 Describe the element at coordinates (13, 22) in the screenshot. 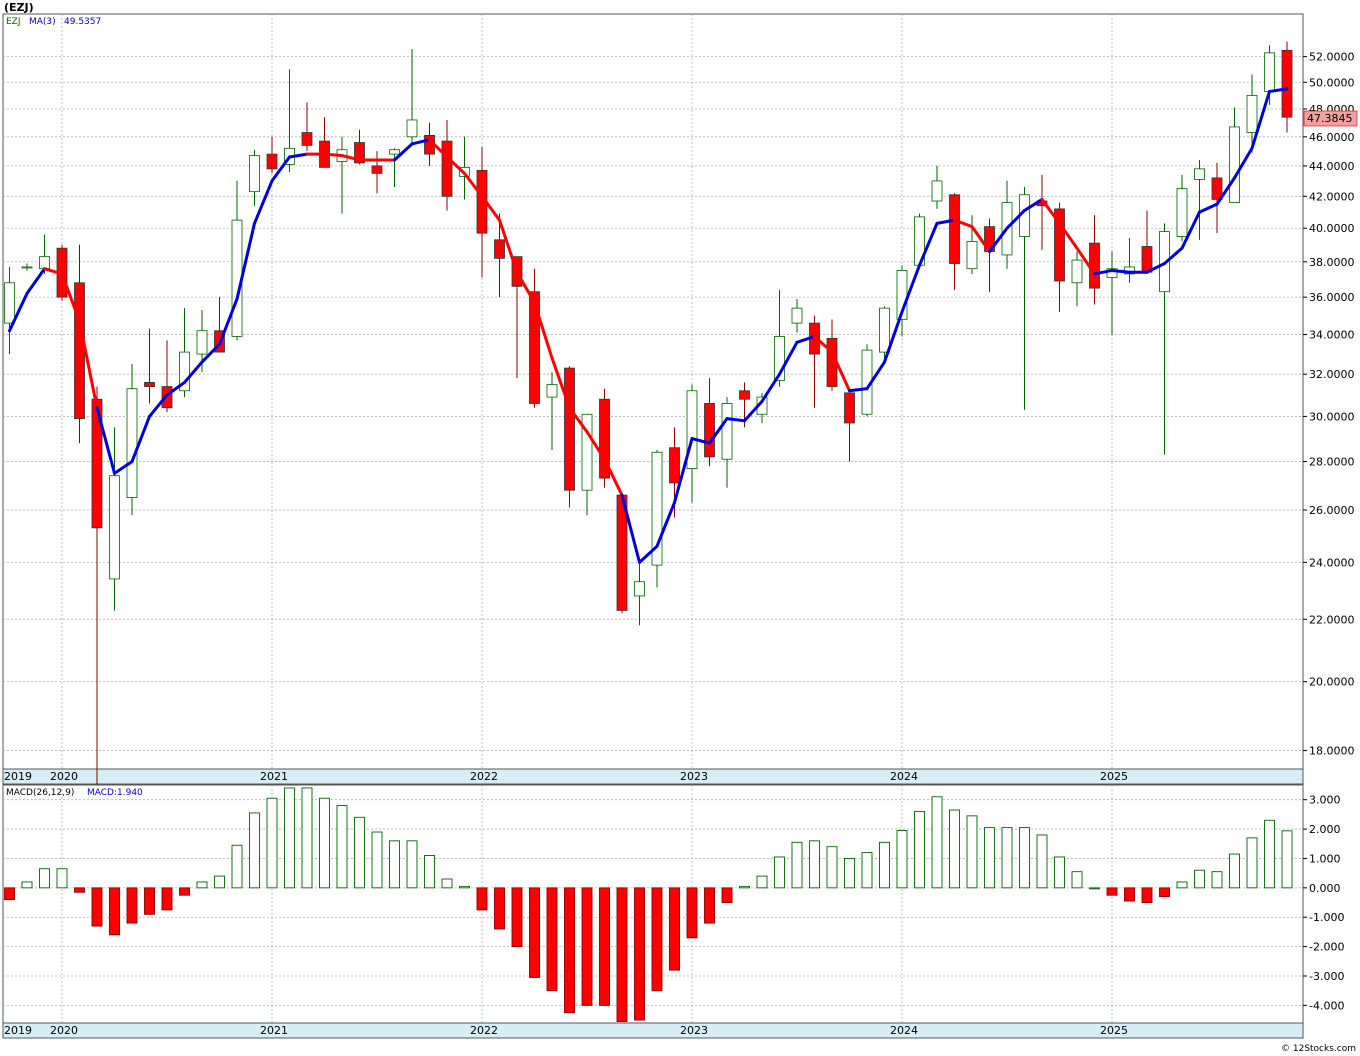

I see `price-legend-ticker: EZJ` at that location.